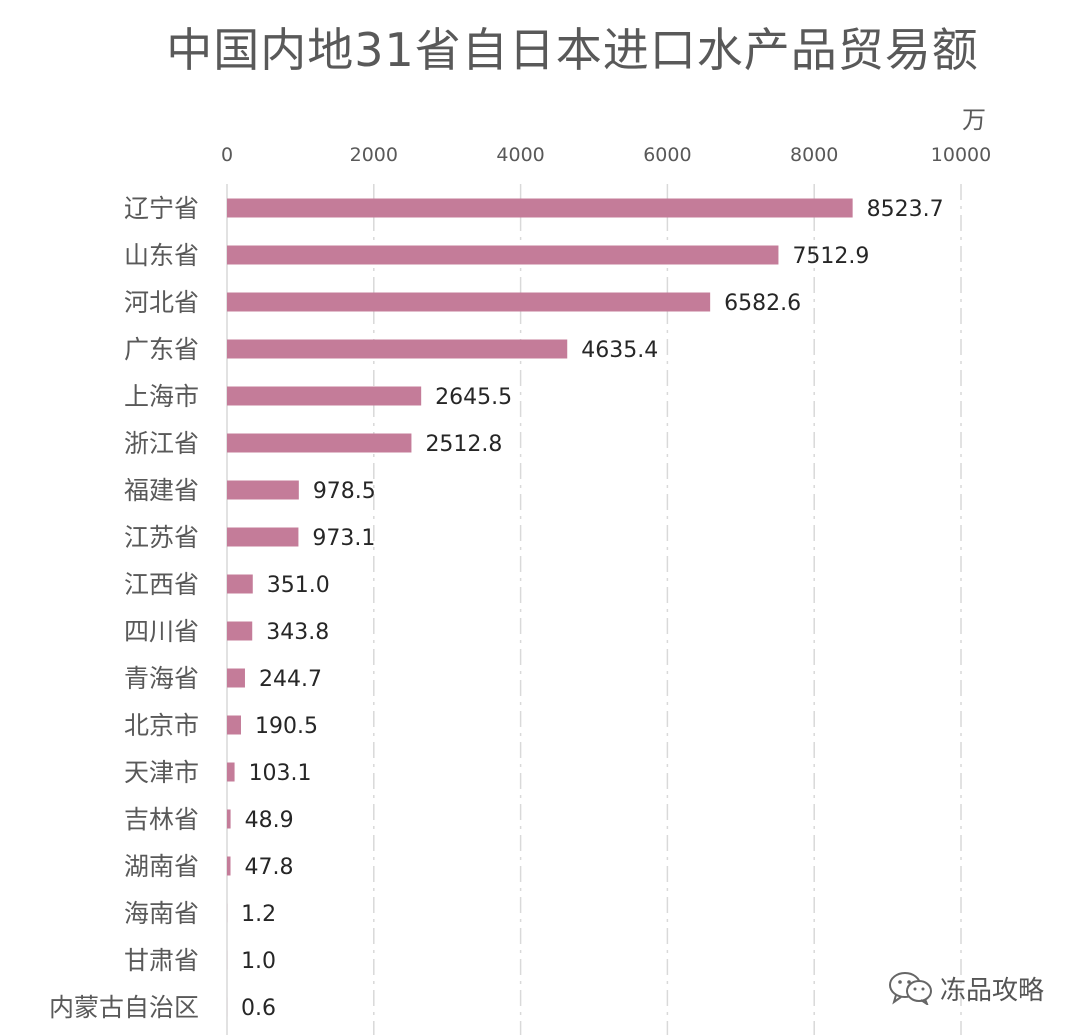 Image resolution: width=1080 pixels, height=1035 pixels. I want to click on x-tick-label: 10000, so click(961, 155).